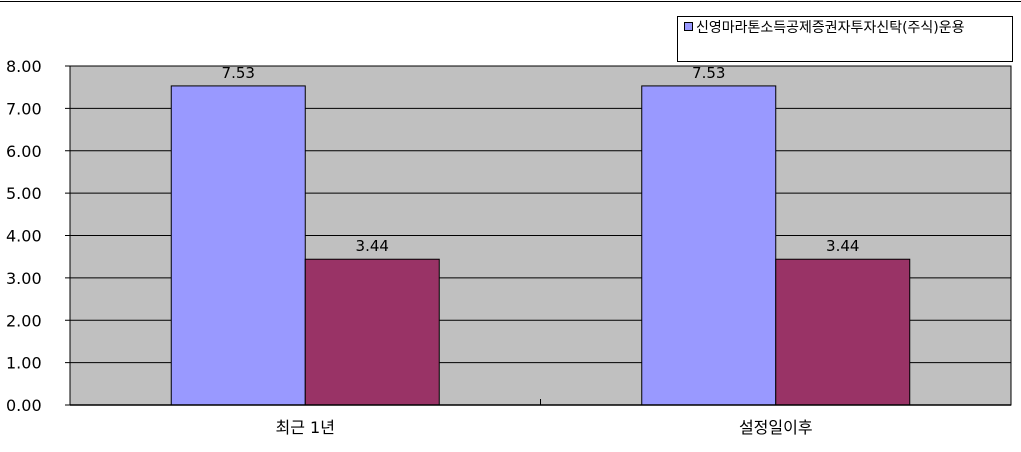  Describe the element at coordinates (24, 363) in the screenshot. I see `y-tick-label: 1.00` at that location.